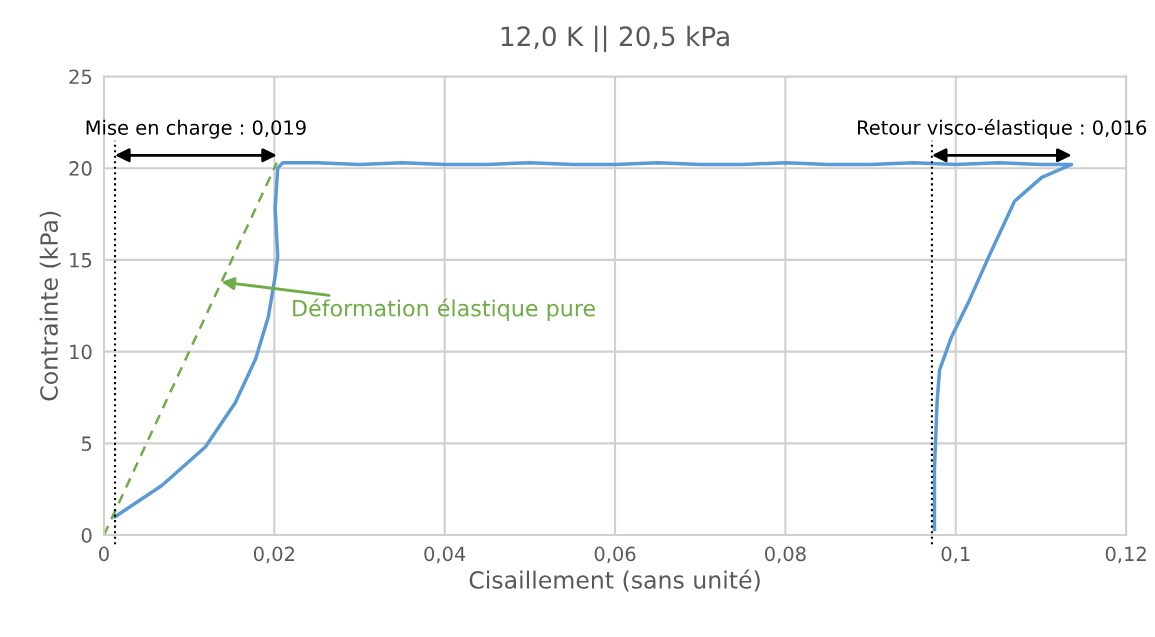 The image size is (1155, 637). I want to click on annotation: Mise en charge : 0,019, so click(196, 129).